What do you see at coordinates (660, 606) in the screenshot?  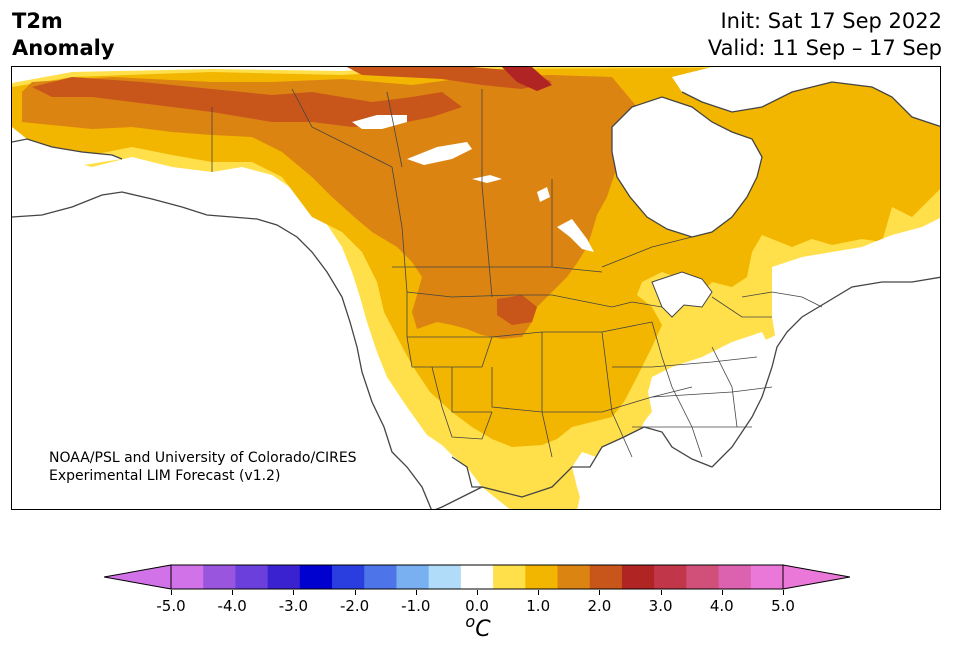 I see `colorbar-tick-label: 3.0` at bounding box center [660, 606].